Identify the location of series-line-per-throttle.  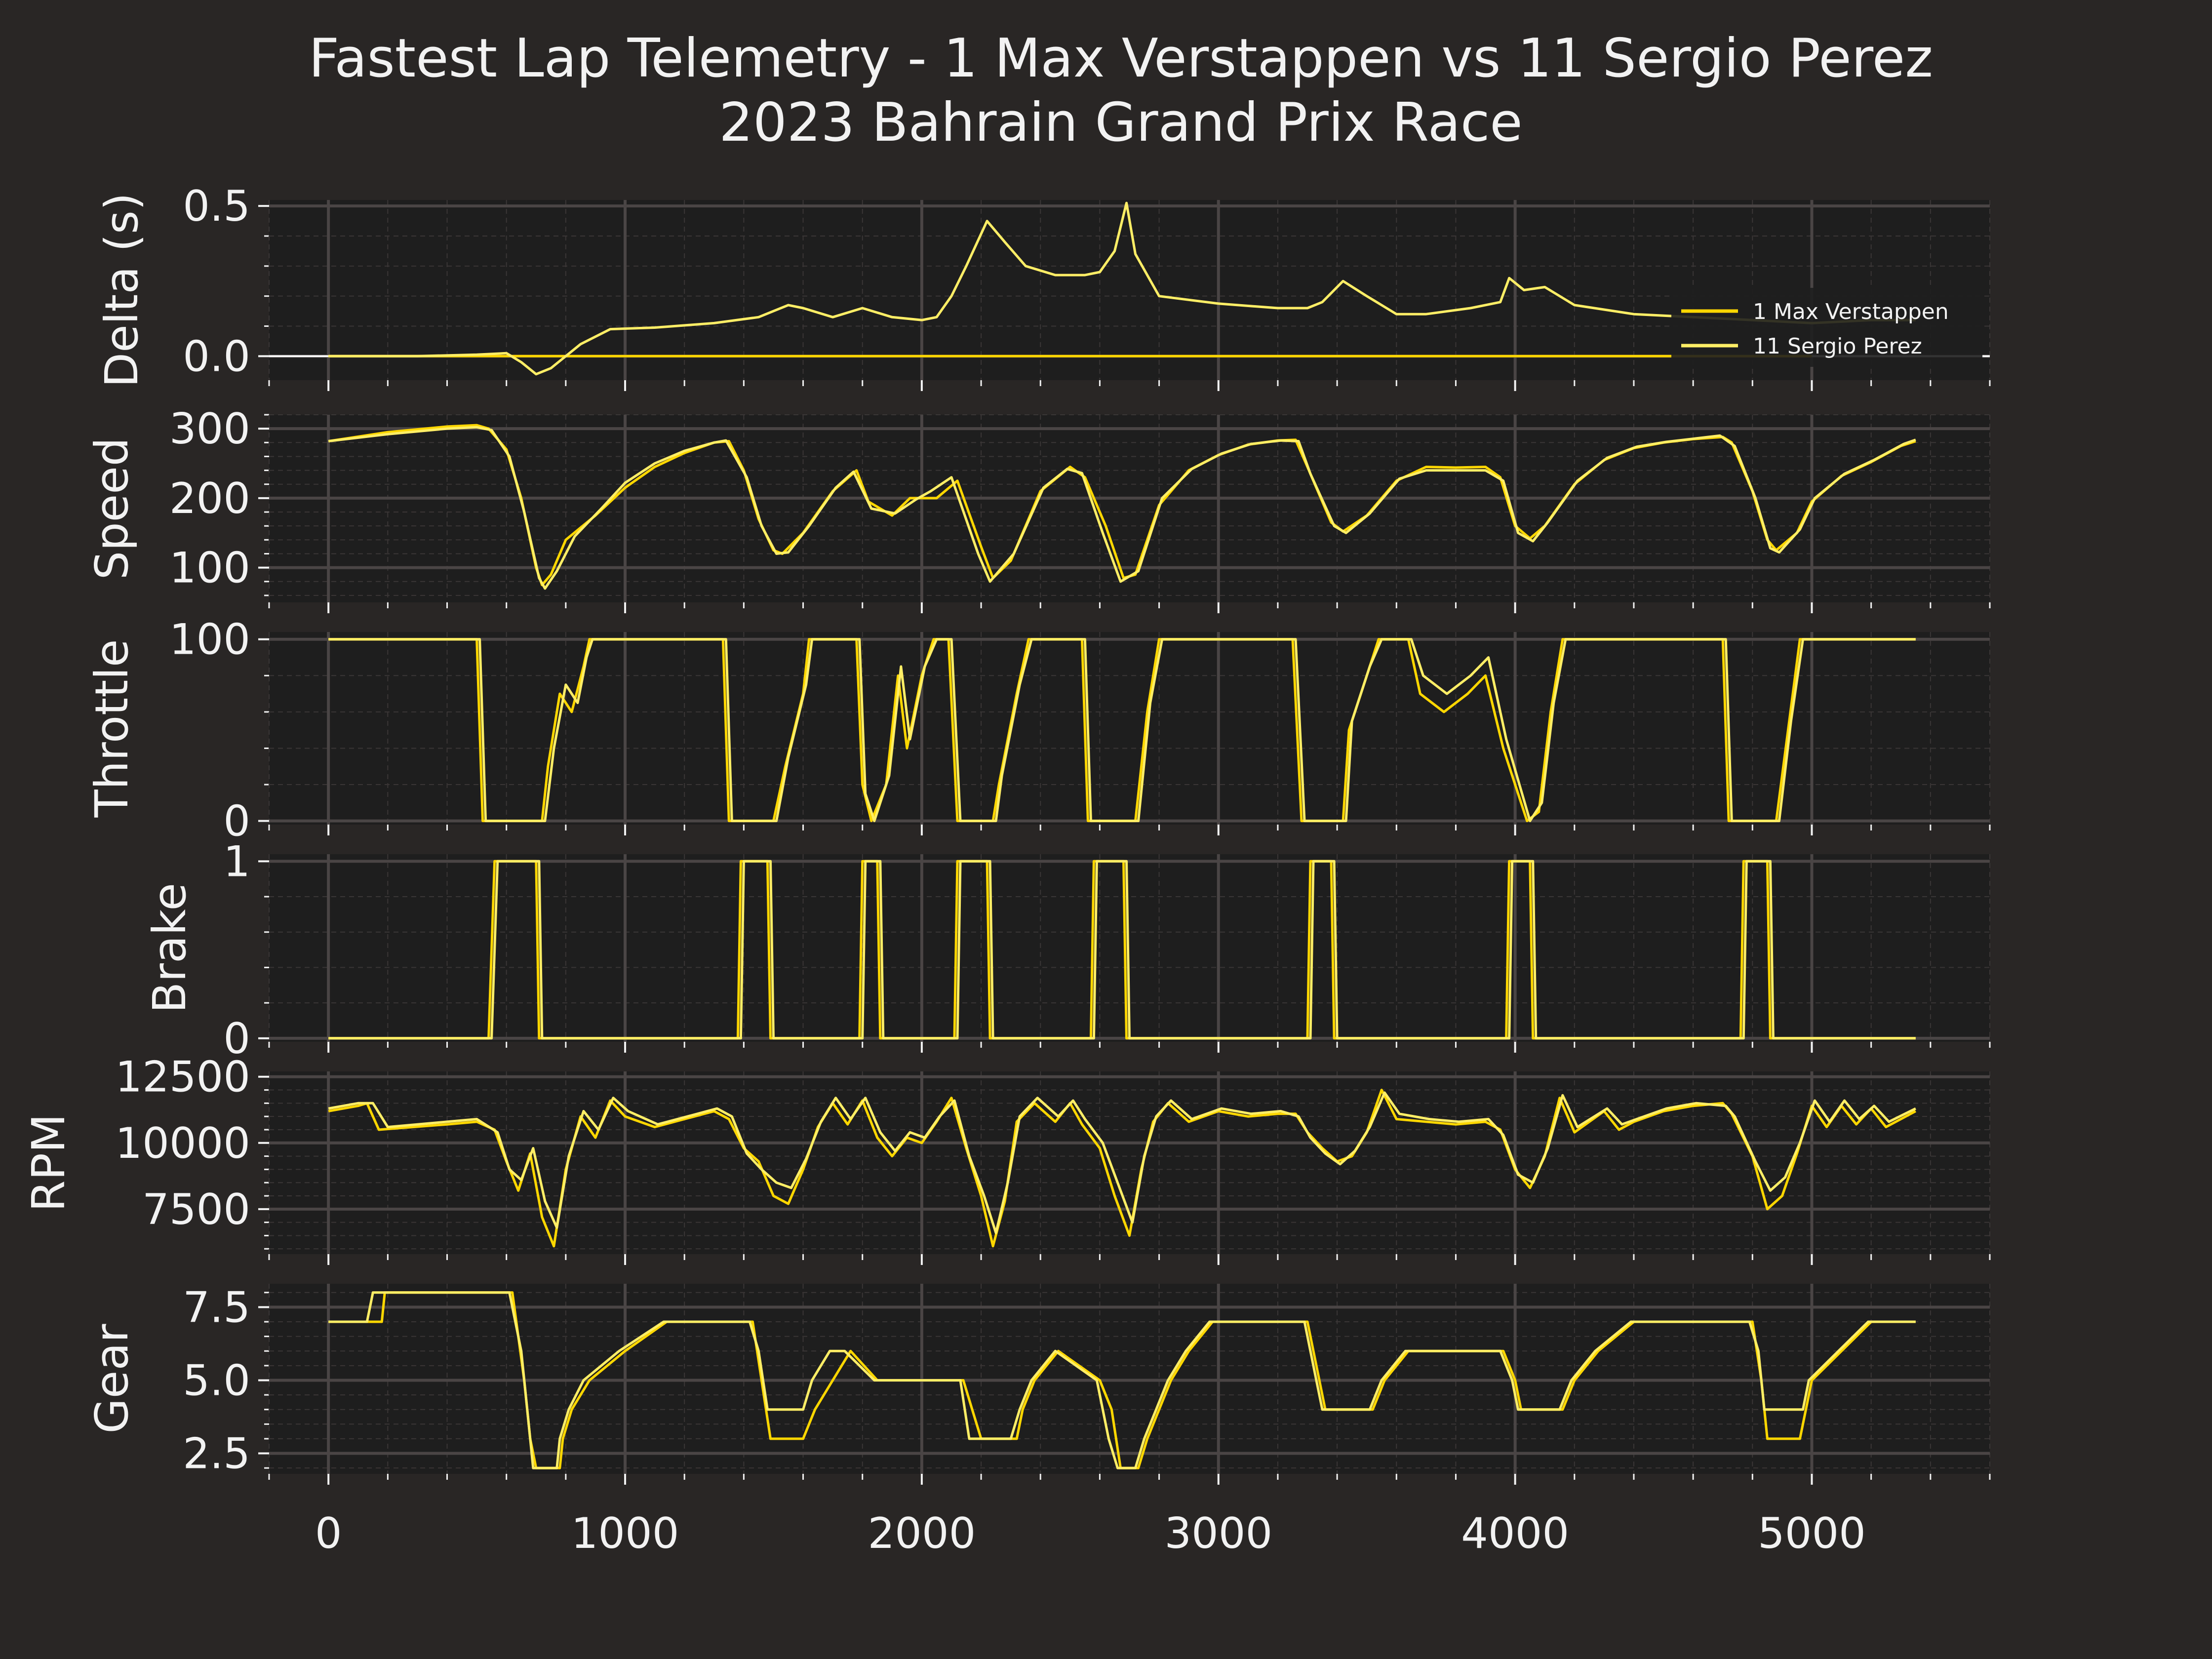
(1122, 730).